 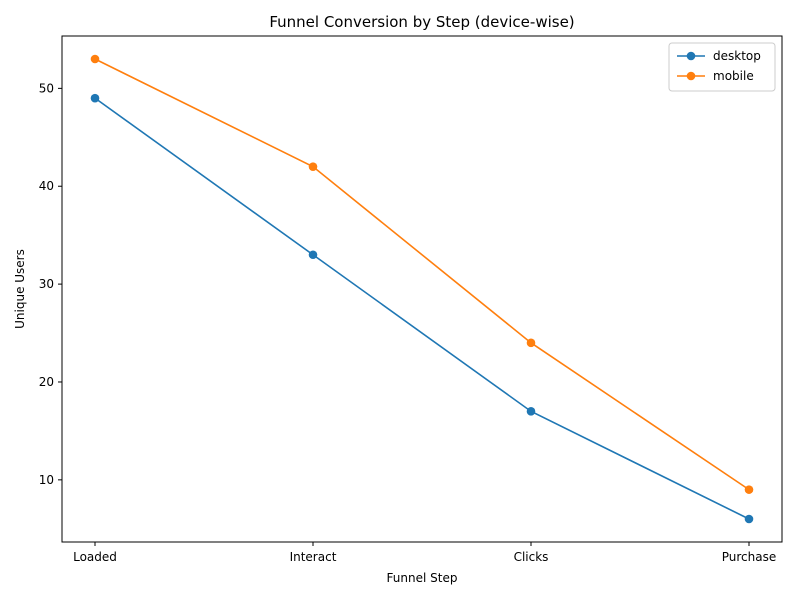 I want to click on y-axis-ticks: 10 20 30 40 50, so click(x=50, y=284).